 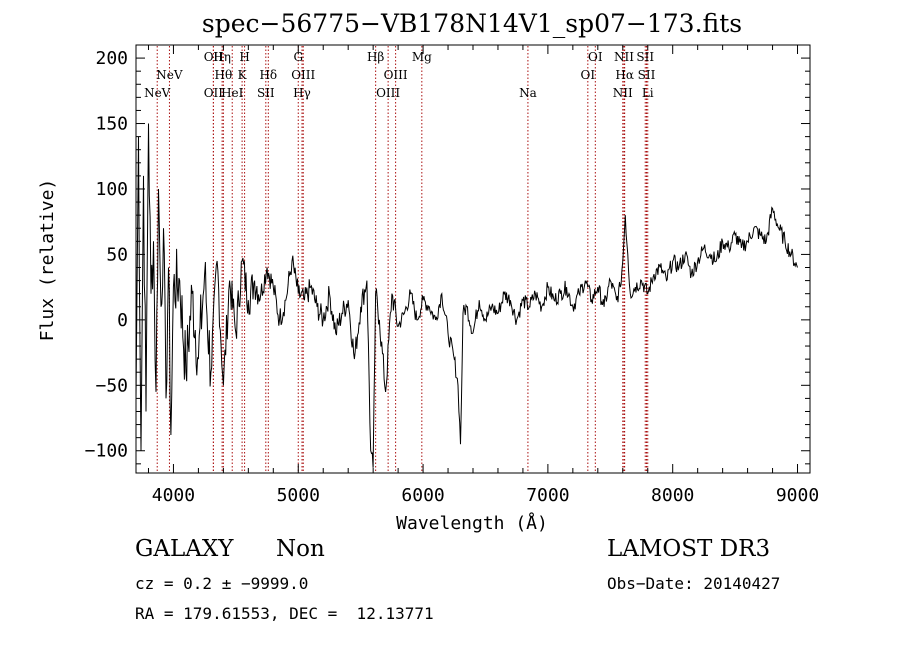 What do you see at coordinates (689, 549) in the screenshot?
I see `survey-name: LAMOST DR3` at bounding box center [689, 549].